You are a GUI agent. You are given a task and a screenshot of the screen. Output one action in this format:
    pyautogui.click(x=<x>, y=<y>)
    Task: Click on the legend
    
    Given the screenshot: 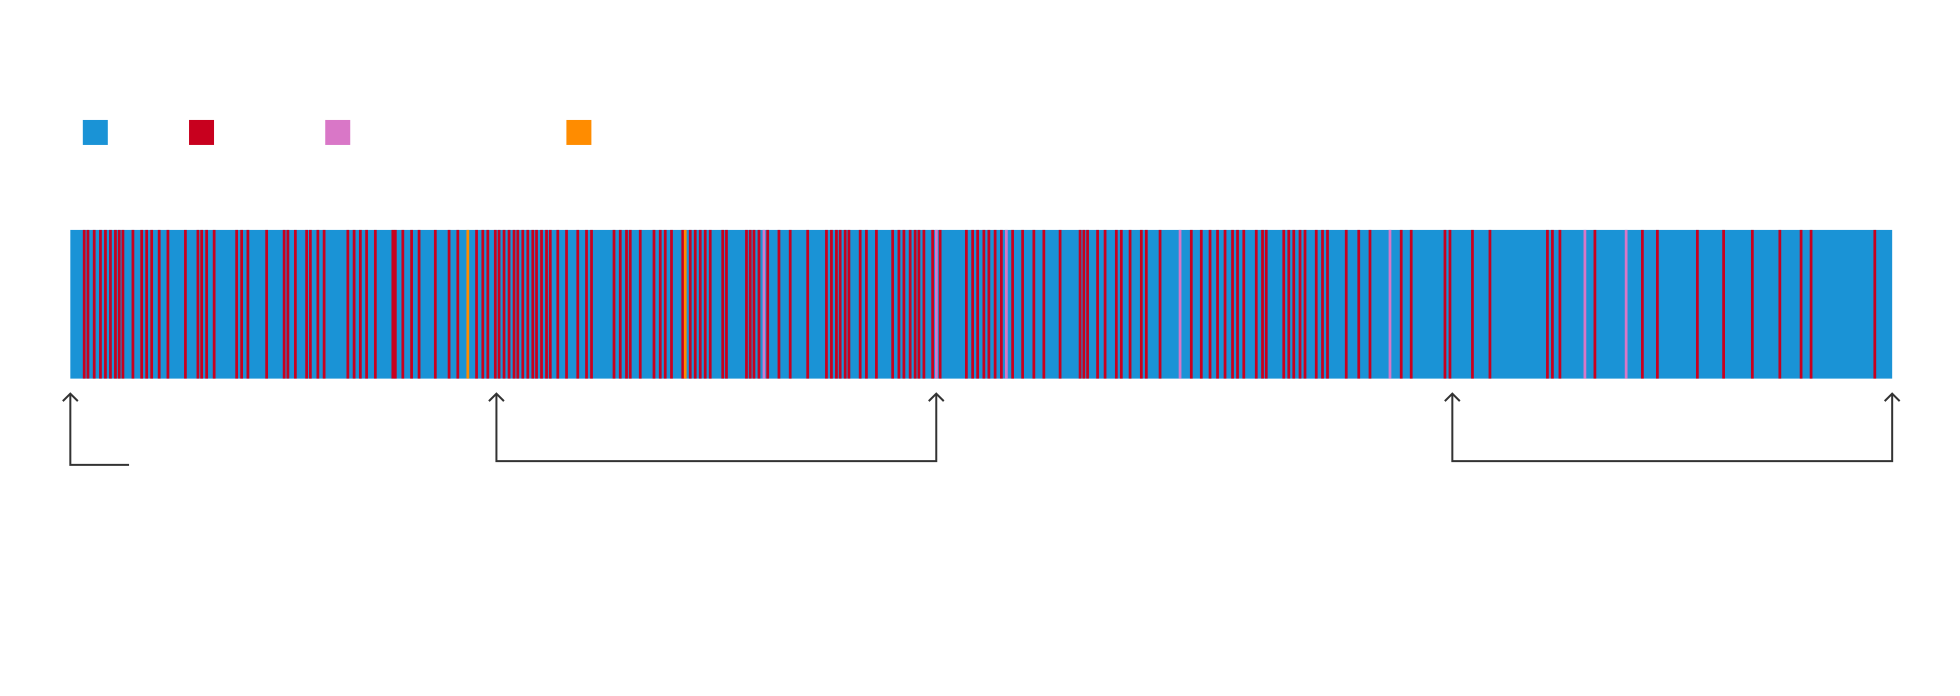 What is the action you would take?
    pyautogui.click(x=337, y=132)
    